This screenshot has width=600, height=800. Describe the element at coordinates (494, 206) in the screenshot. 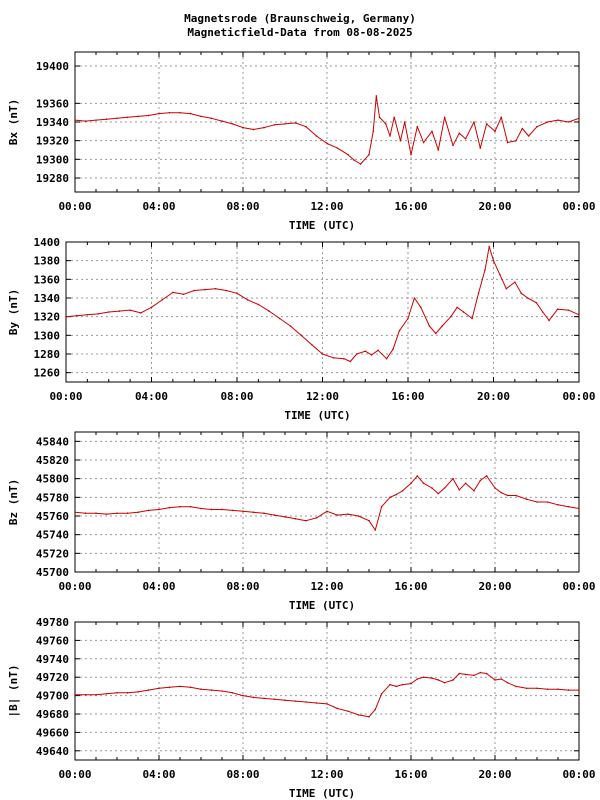

I see `x-tick-label: 20:00` at that location.